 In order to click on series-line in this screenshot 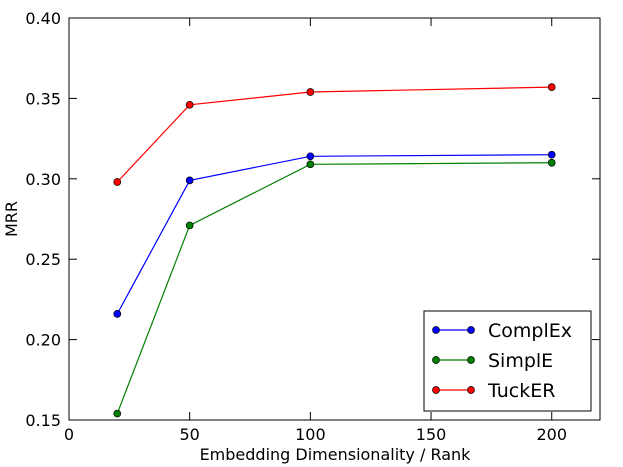, I will do `click(334, 134)`.